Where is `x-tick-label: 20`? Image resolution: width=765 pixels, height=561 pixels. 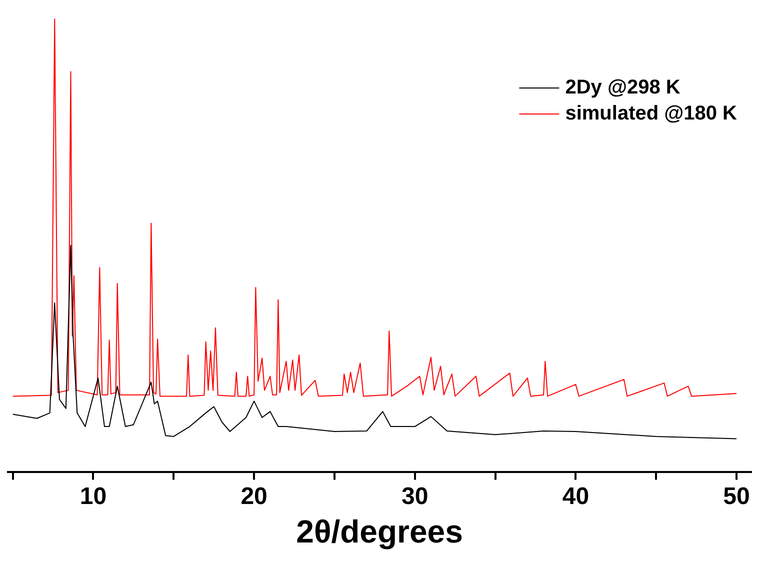 x-tick-label: 20 is located at coordinates (254, 496).